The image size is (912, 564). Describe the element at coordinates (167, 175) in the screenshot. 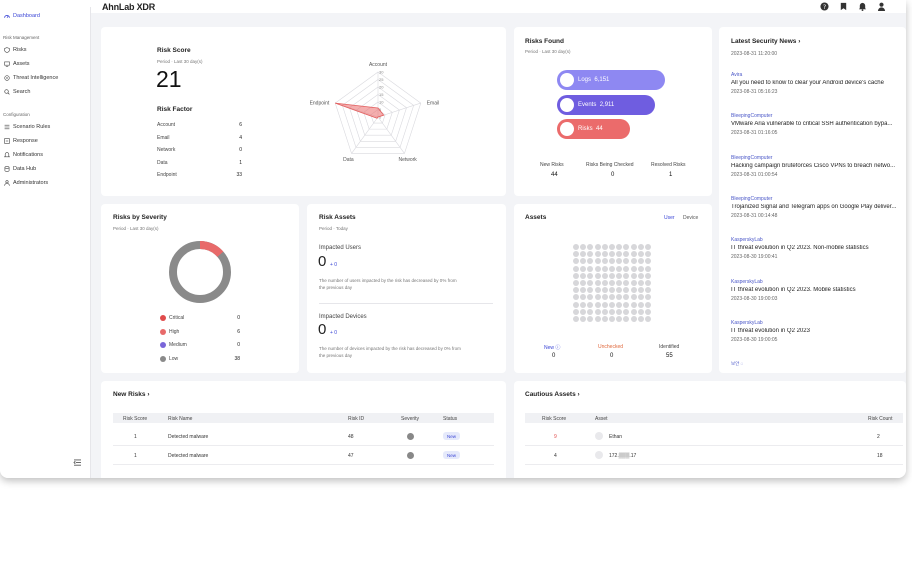

I see `risk-factor-label: Endpoint` at that location.